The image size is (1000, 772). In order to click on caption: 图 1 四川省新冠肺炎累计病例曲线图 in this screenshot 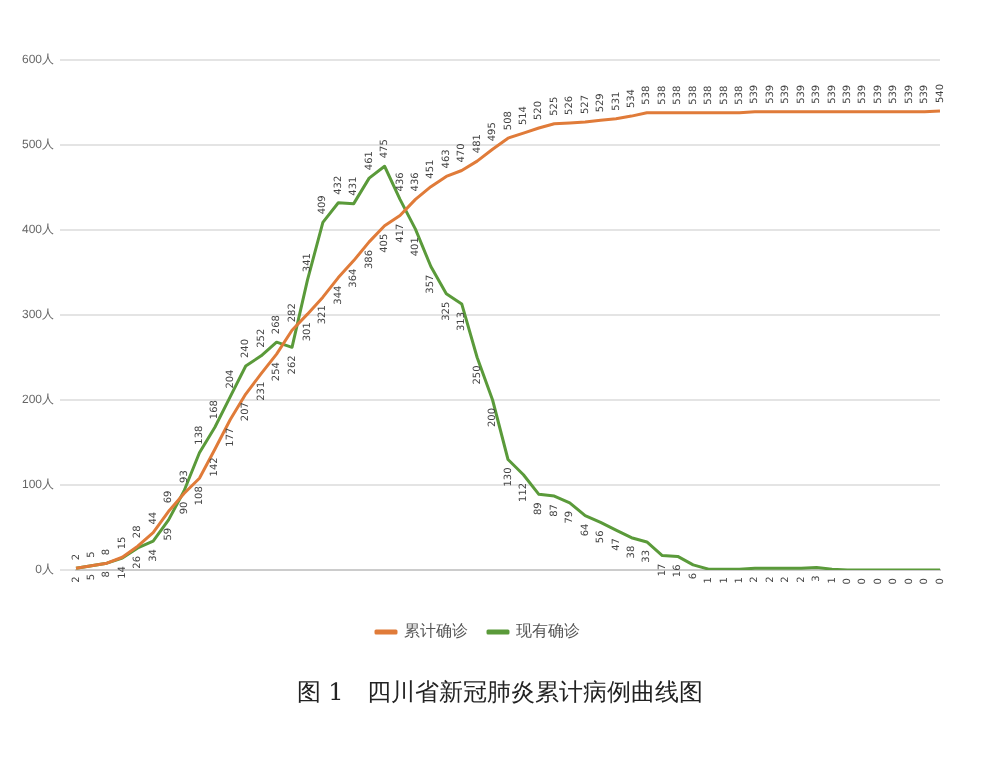, I will do `click(500, 693)`.